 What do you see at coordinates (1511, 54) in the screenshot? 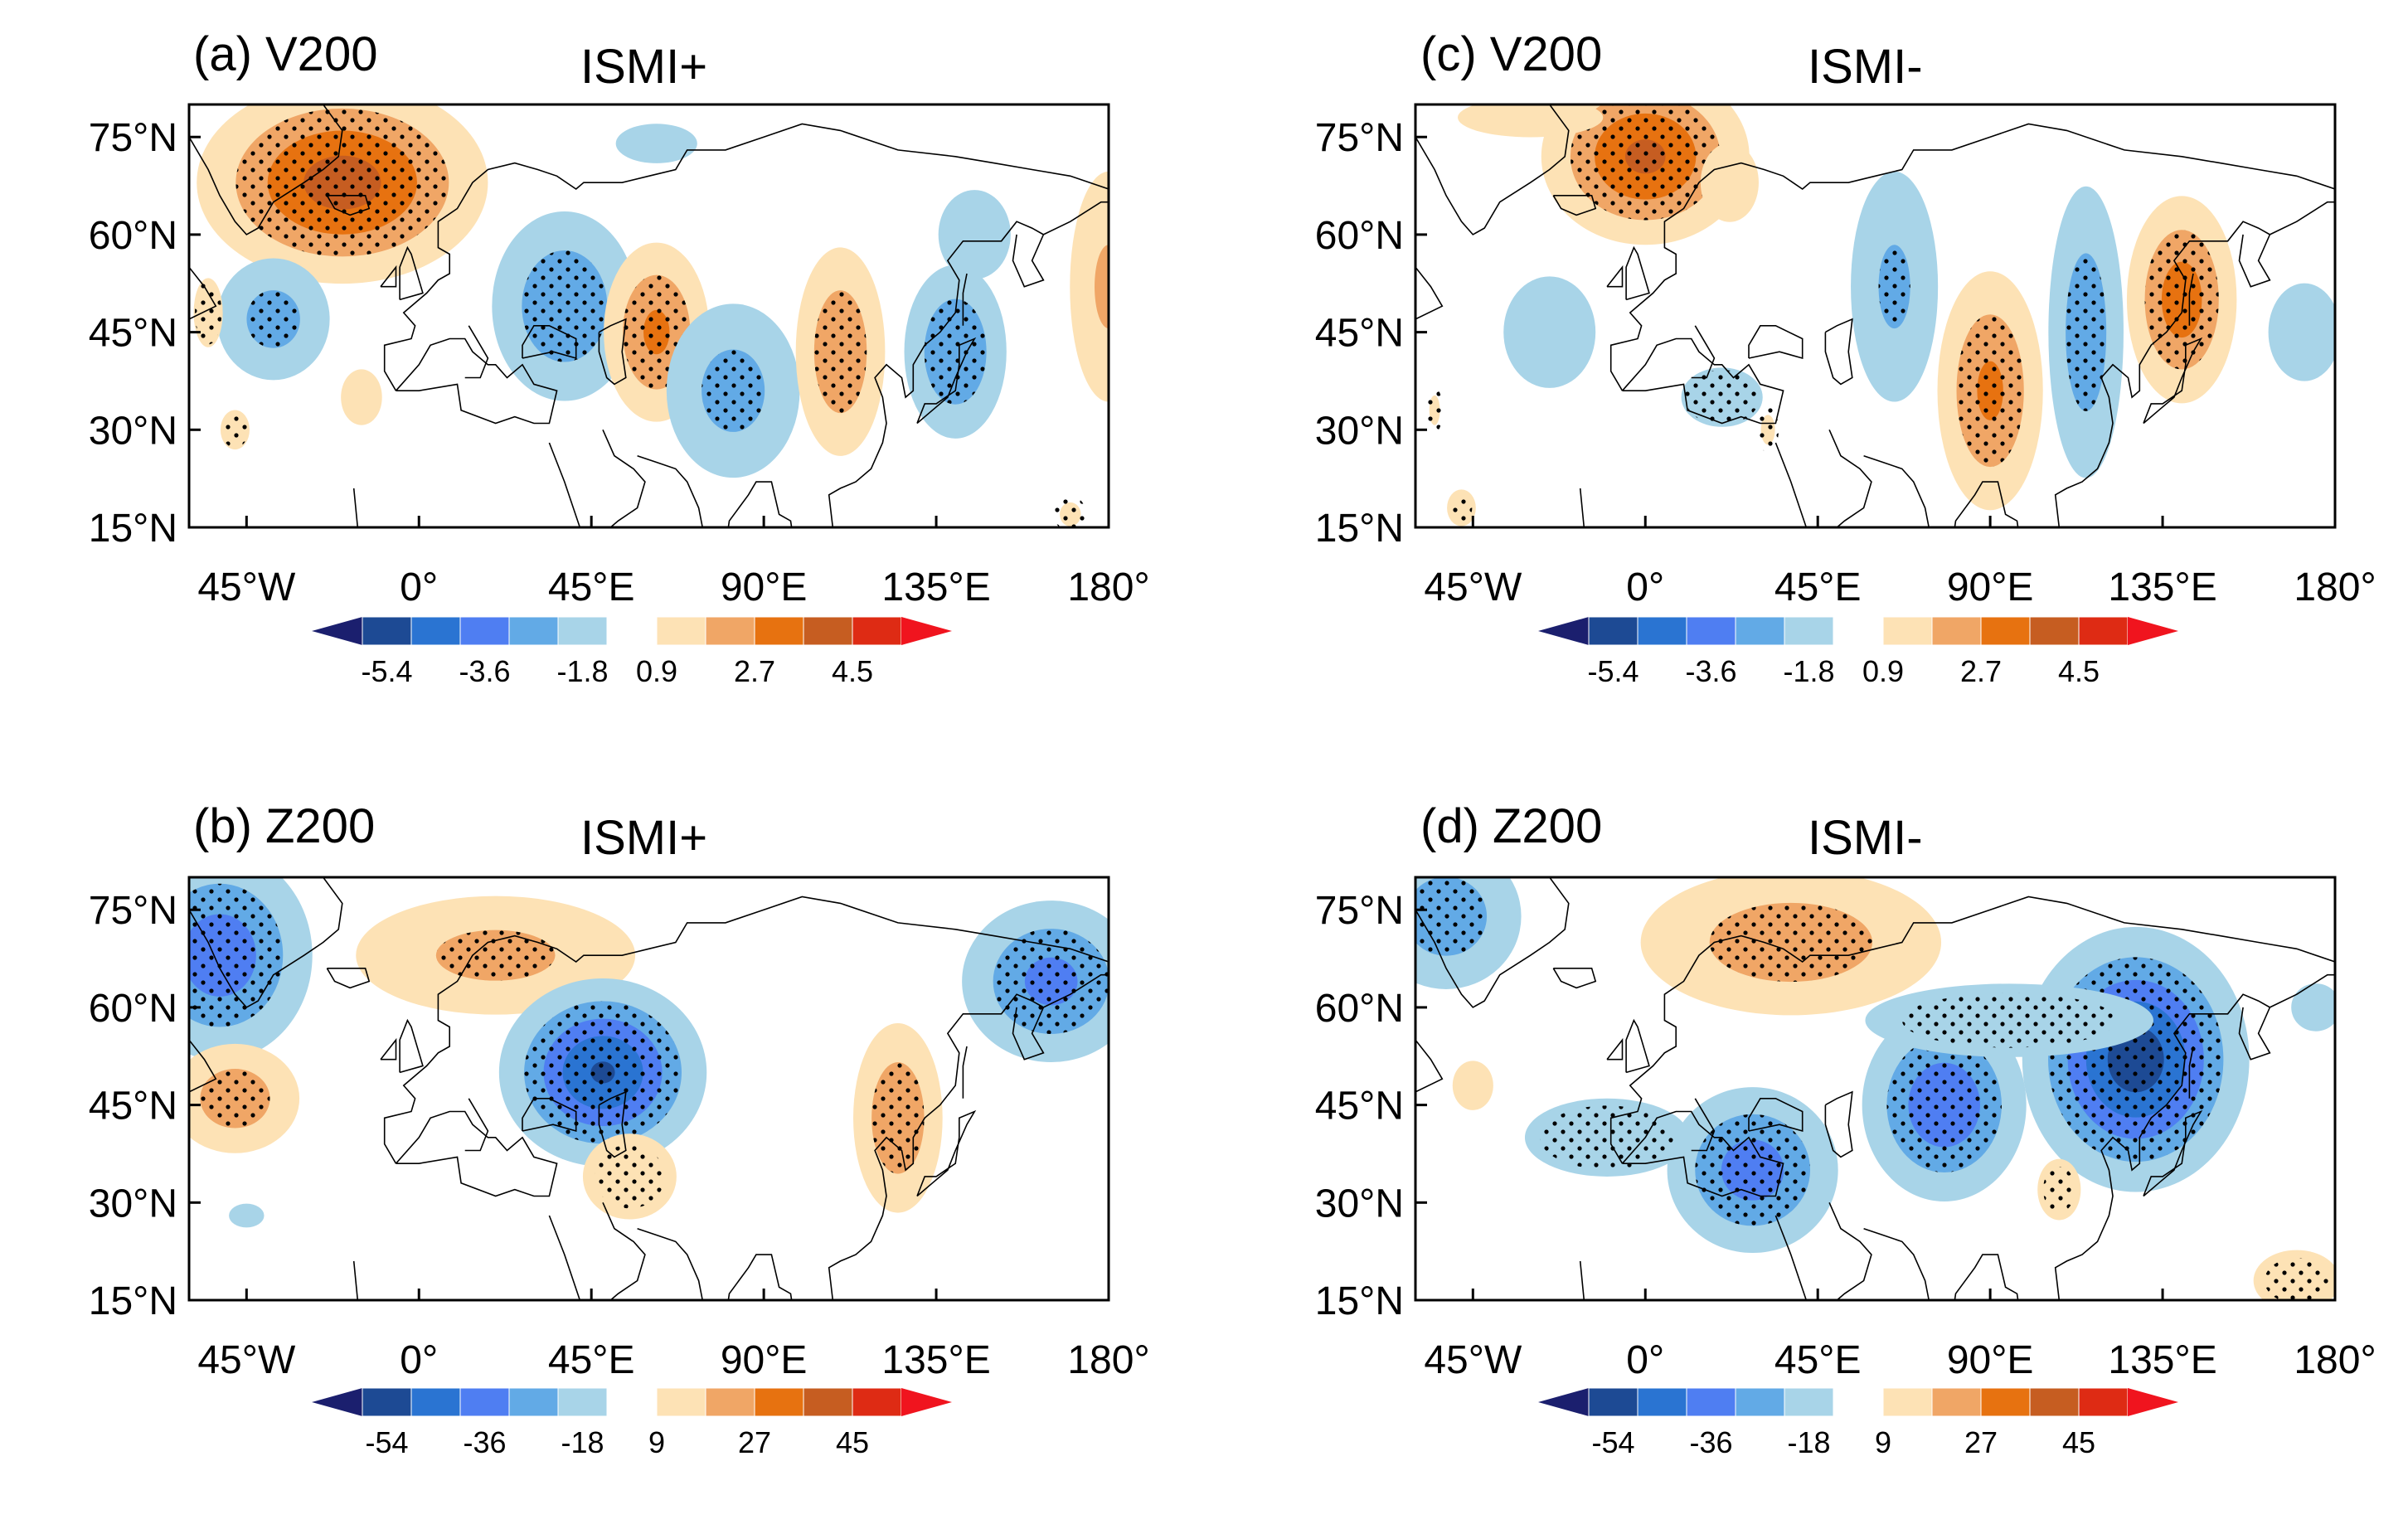
I see `panel-c-label: (c) V200` at bounding box center [1511, 54].